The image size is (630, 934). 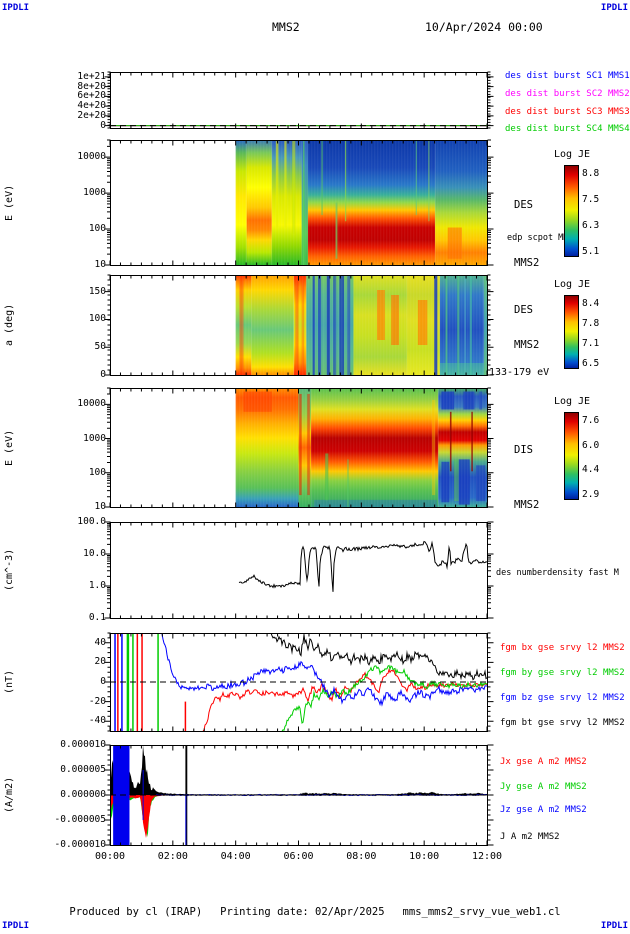 What do you see at coordinates (519, 372) in the screenshot?
I see `panel-right-label: 133-179 eV` at bounding box center [519, 372].